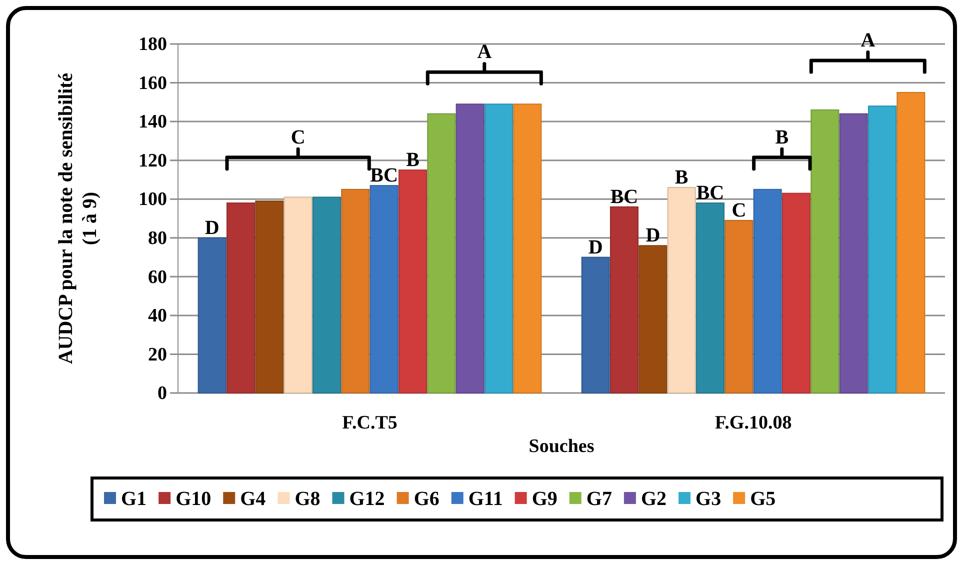 This screenshot has width=963, height=565. What do you see at coordinates (152, 83) in the screenshot?
I see `y-tick-label: 160` at bounding box center [152, 83].